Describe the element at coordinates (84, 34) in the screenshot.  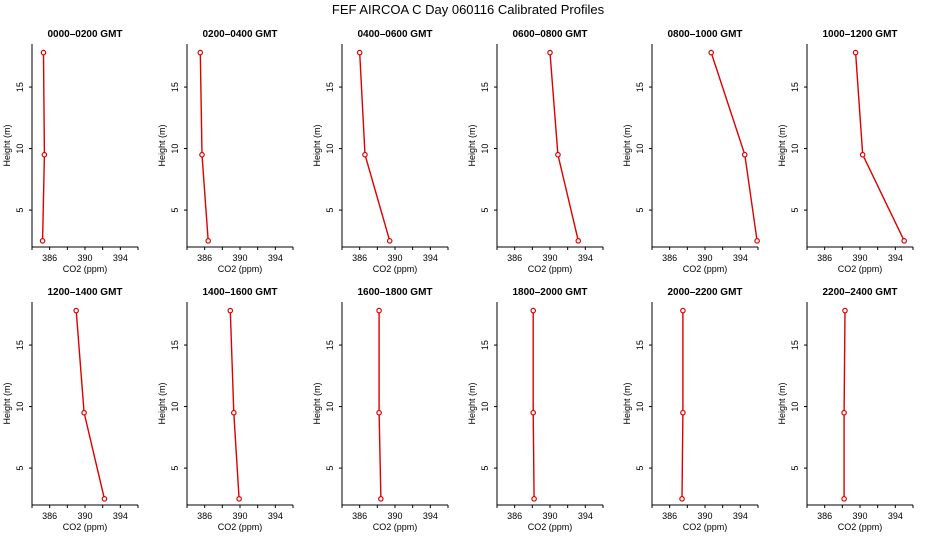
I see `panel-title: 0000–0200 GMT` at that location.